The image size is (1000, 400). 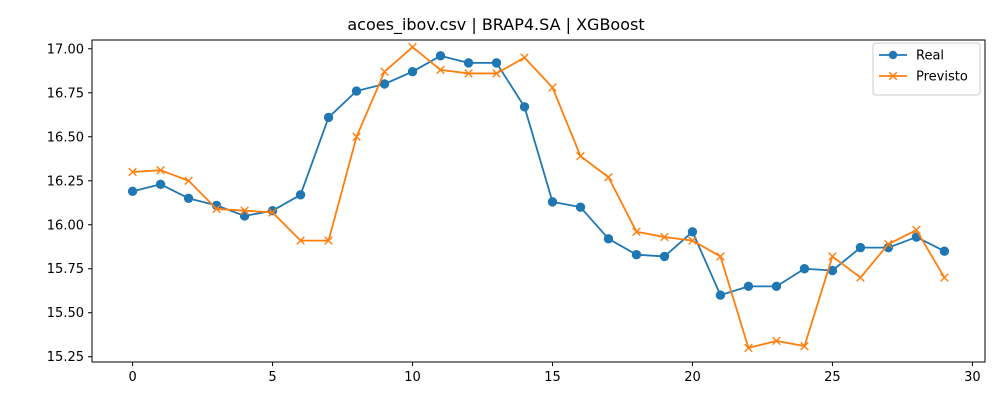 I want to click on legend: Real Previsto, so click(x=926, y=69).